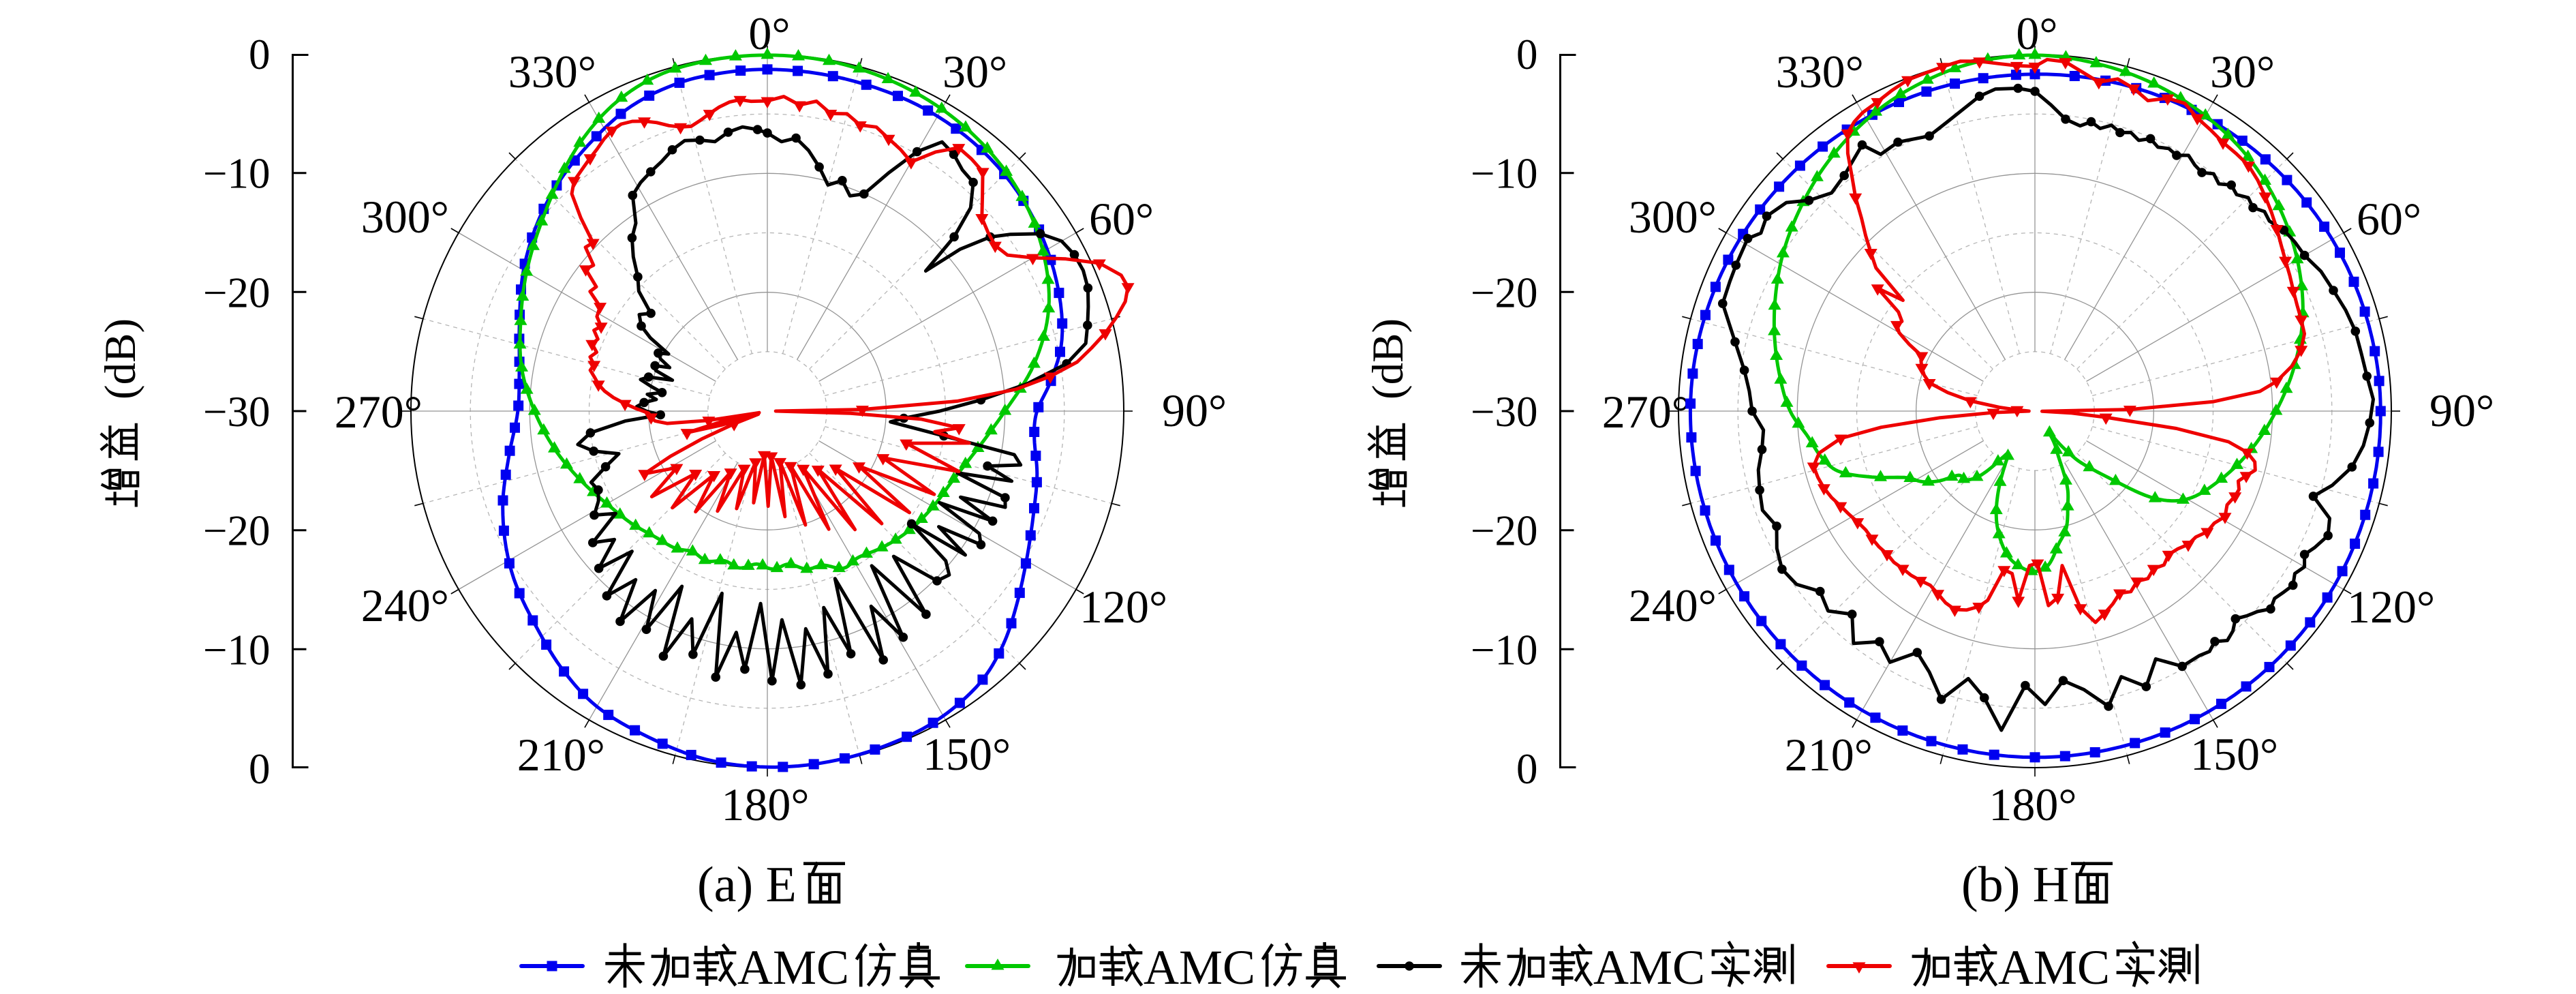  I want to click on svg-text: (b) H, so click(2015, 885).